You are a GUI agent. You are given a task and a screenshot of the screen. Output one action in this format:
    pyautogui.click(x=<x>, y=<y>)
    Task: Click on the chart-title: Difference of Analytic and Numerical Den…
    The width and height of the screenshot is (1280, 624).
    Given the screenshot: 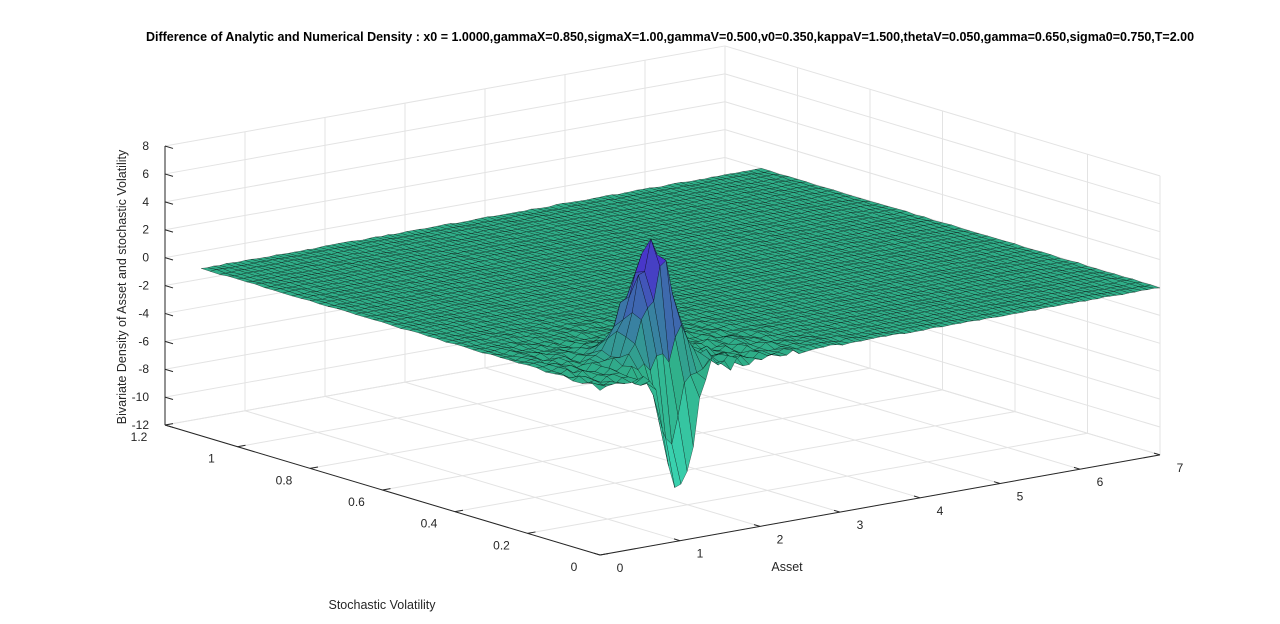 What is the action you would take?
    pyautogui.click(x=670, y=37)
    